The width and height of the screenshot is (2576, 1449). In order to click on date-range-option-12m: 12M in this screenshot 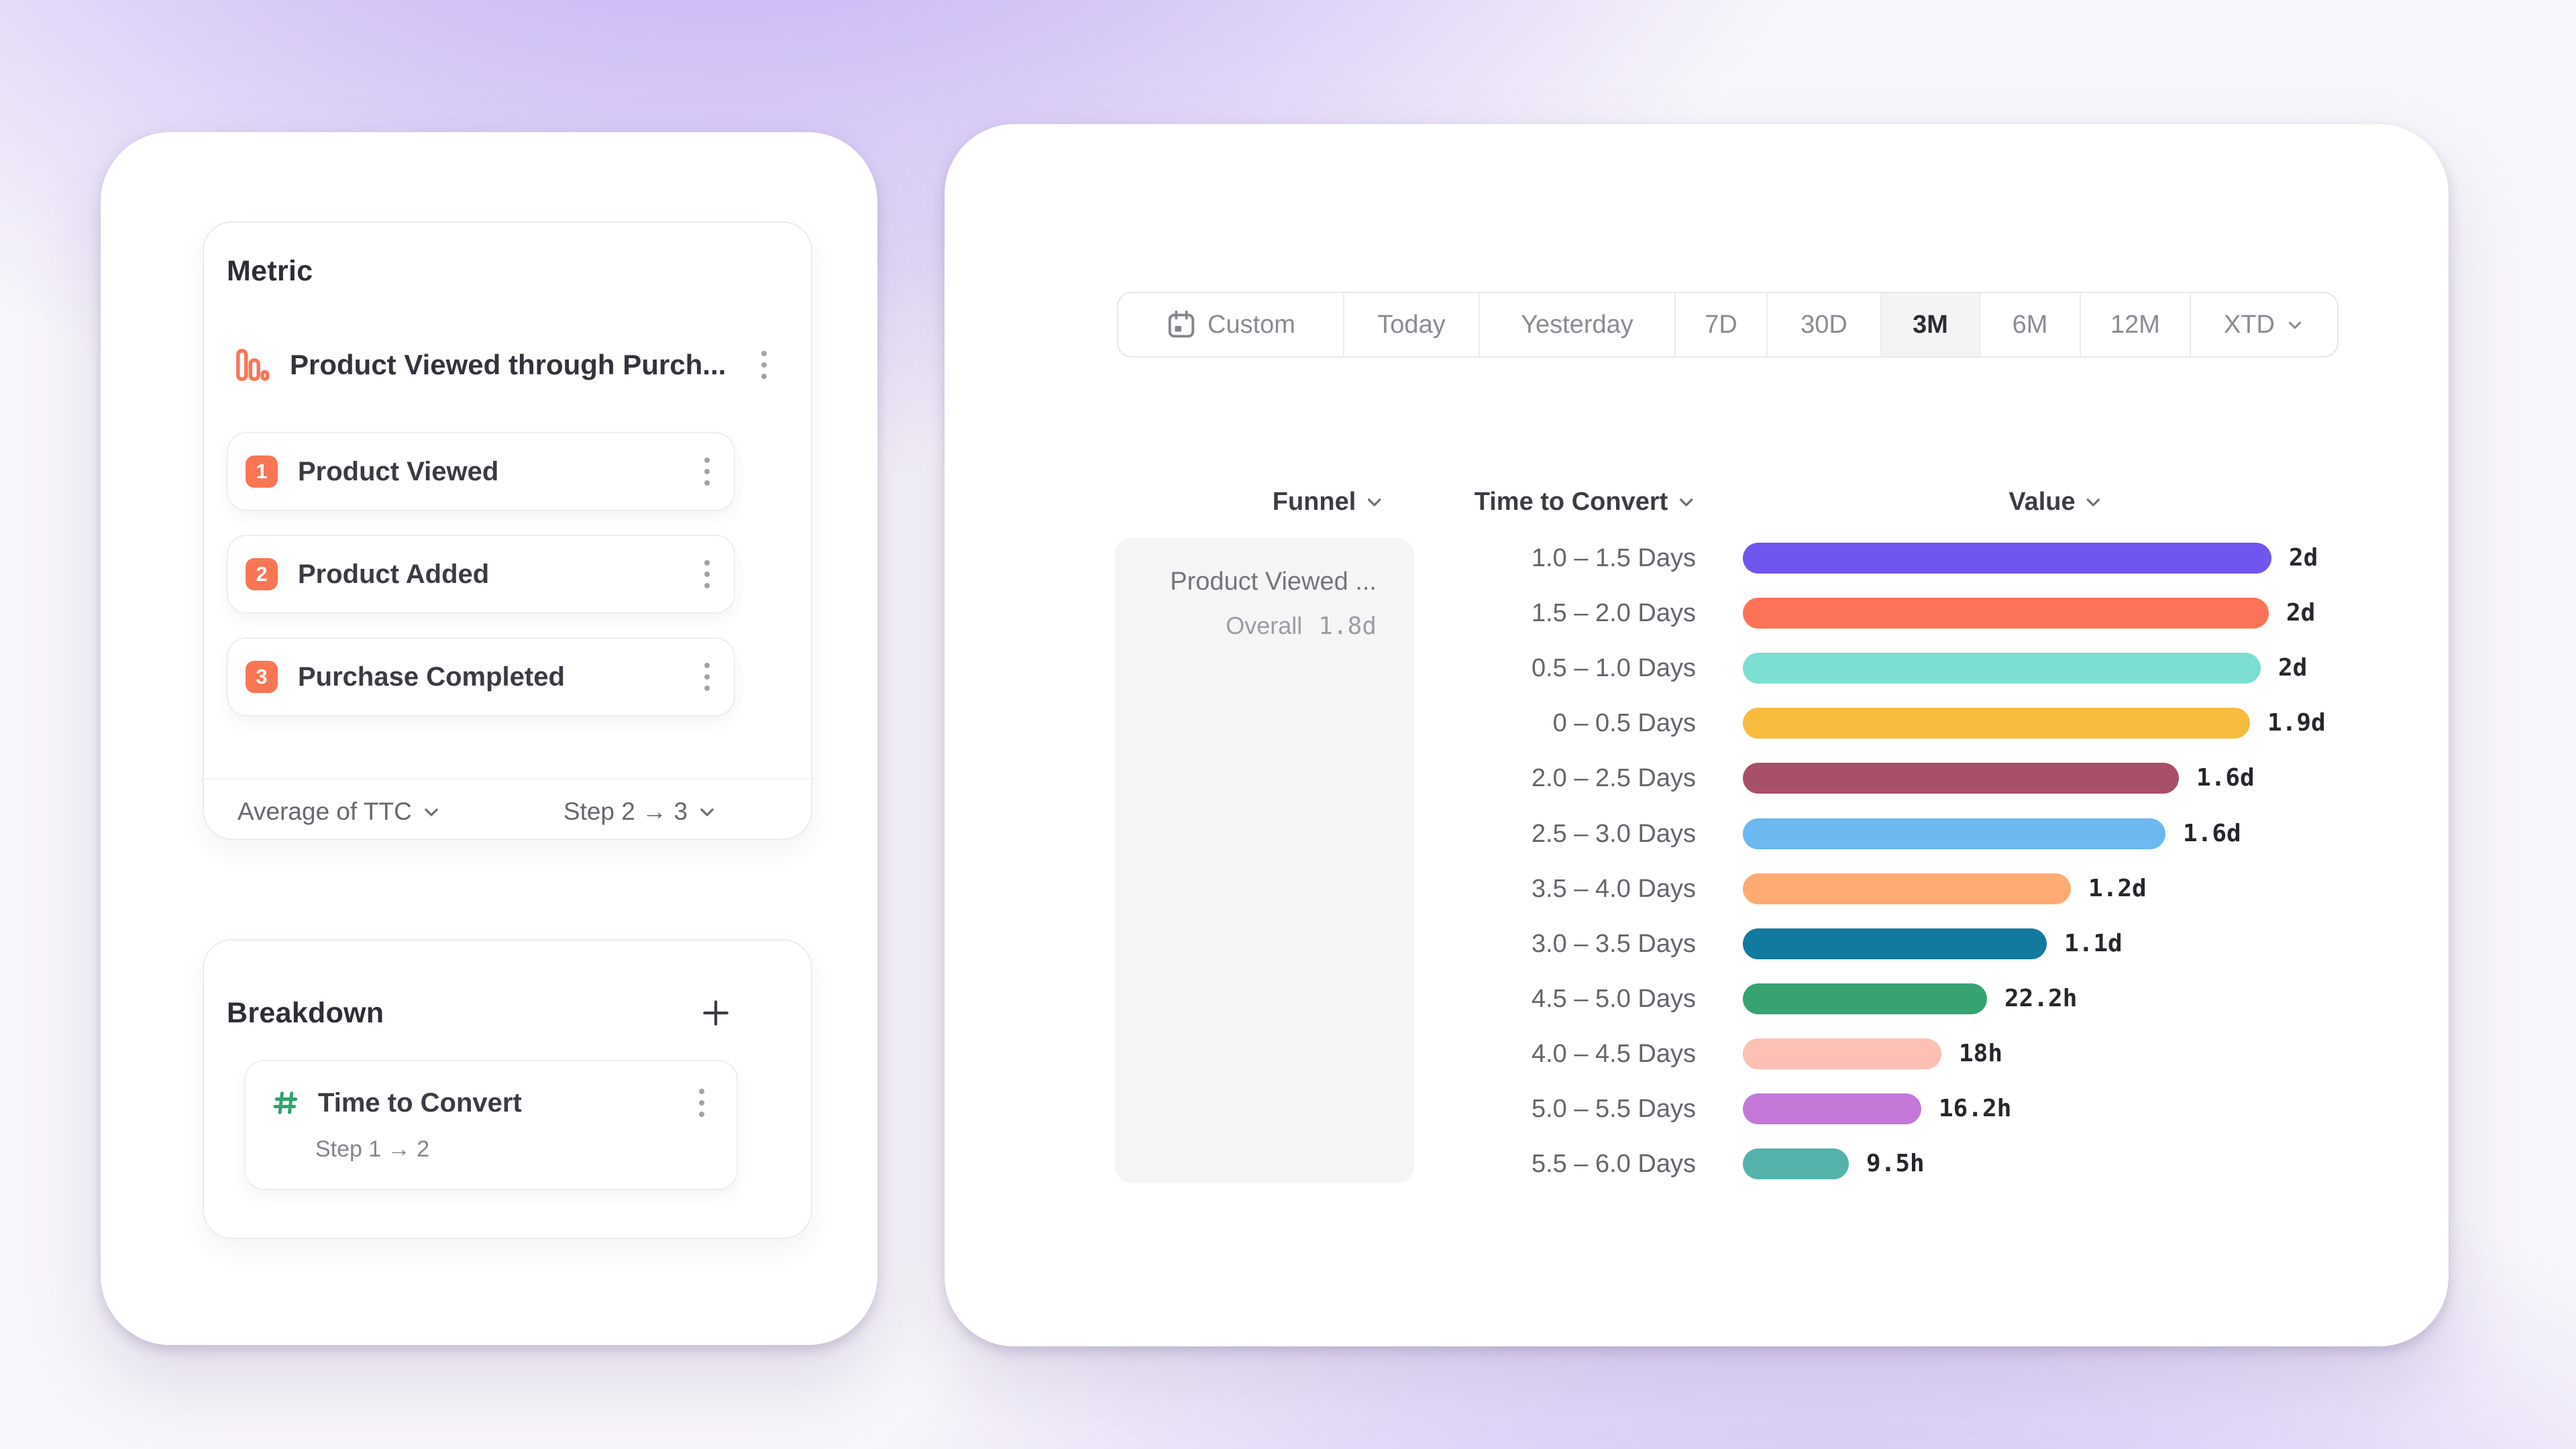, I will do `click(2135, 324)`.